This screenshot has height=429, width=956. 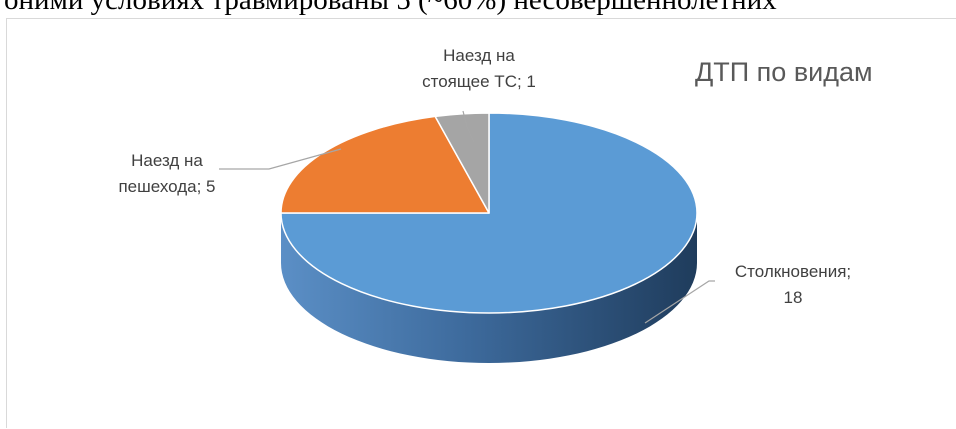 I want to click on data-label-line: 18, so click(x=793, y=297).